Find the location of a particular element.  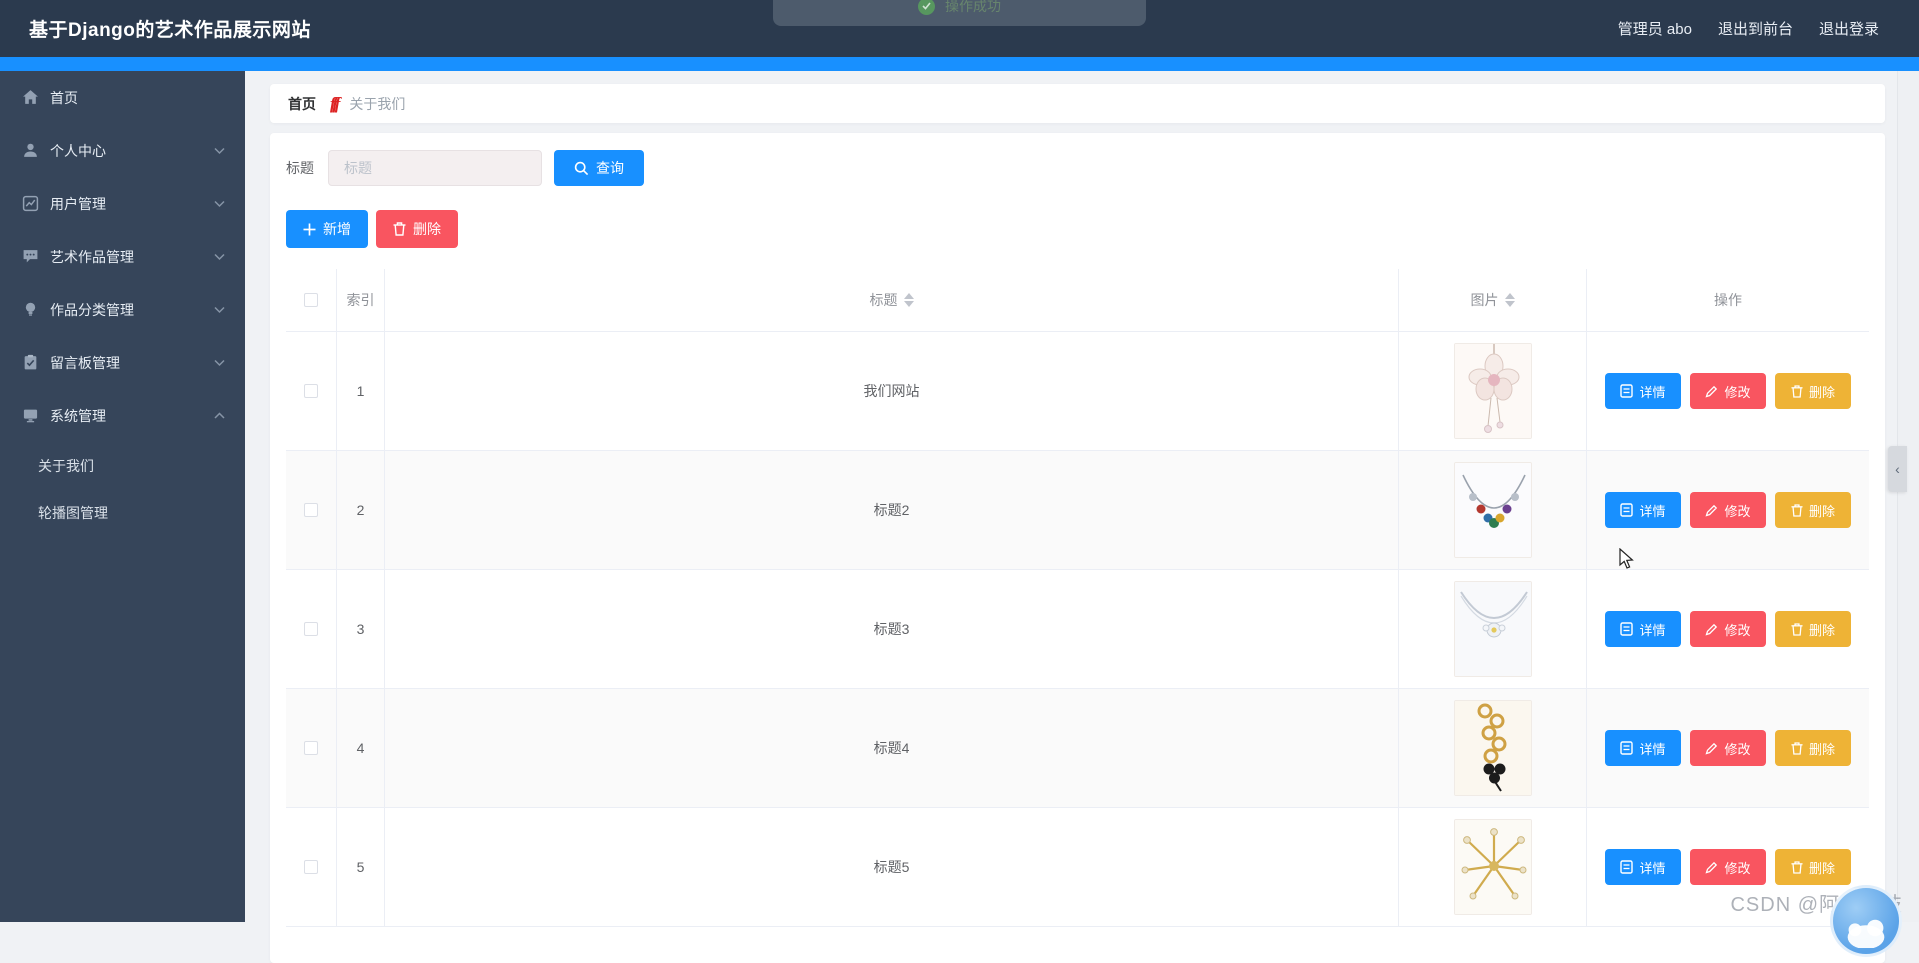

index-column-header: 索引 is located at coordinates (361, 300).